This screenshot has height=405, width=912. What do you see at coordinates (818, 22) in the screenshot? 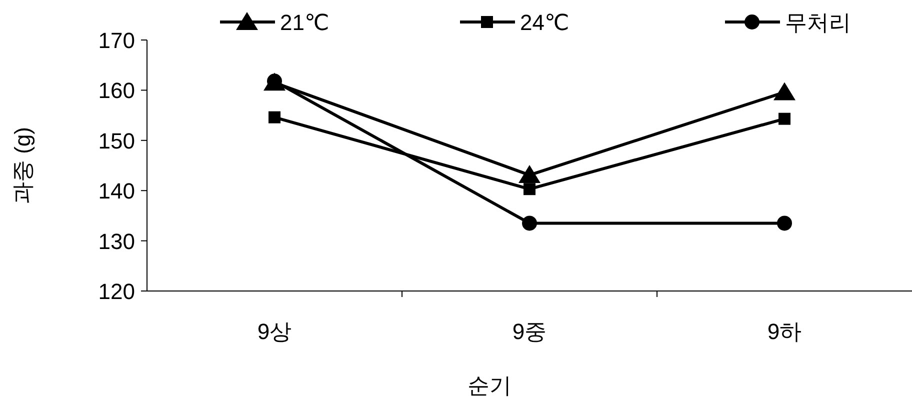
I see `legend-label: 무처리` at bounding box center [818, 22].